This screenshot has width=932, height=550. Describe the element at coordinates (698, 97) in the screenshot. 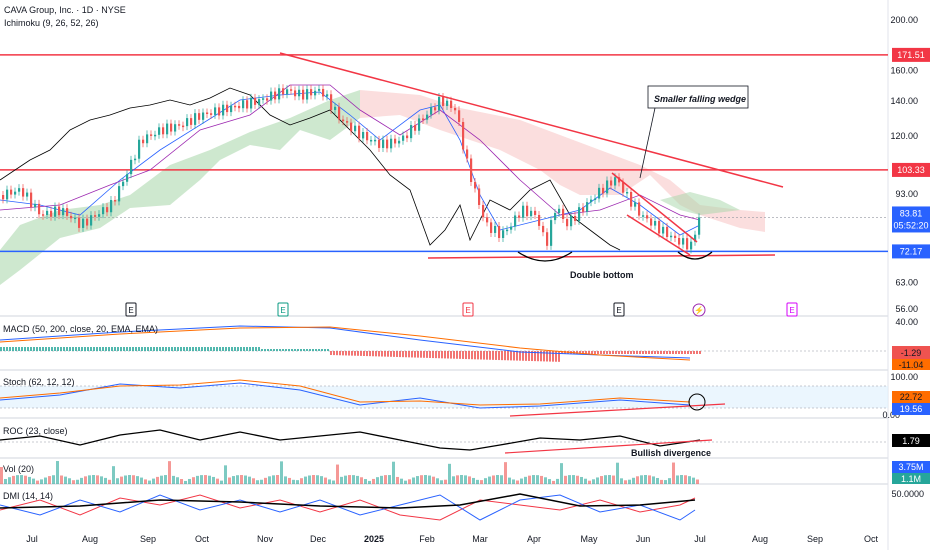

I see `wedge-callout-box` at that location.